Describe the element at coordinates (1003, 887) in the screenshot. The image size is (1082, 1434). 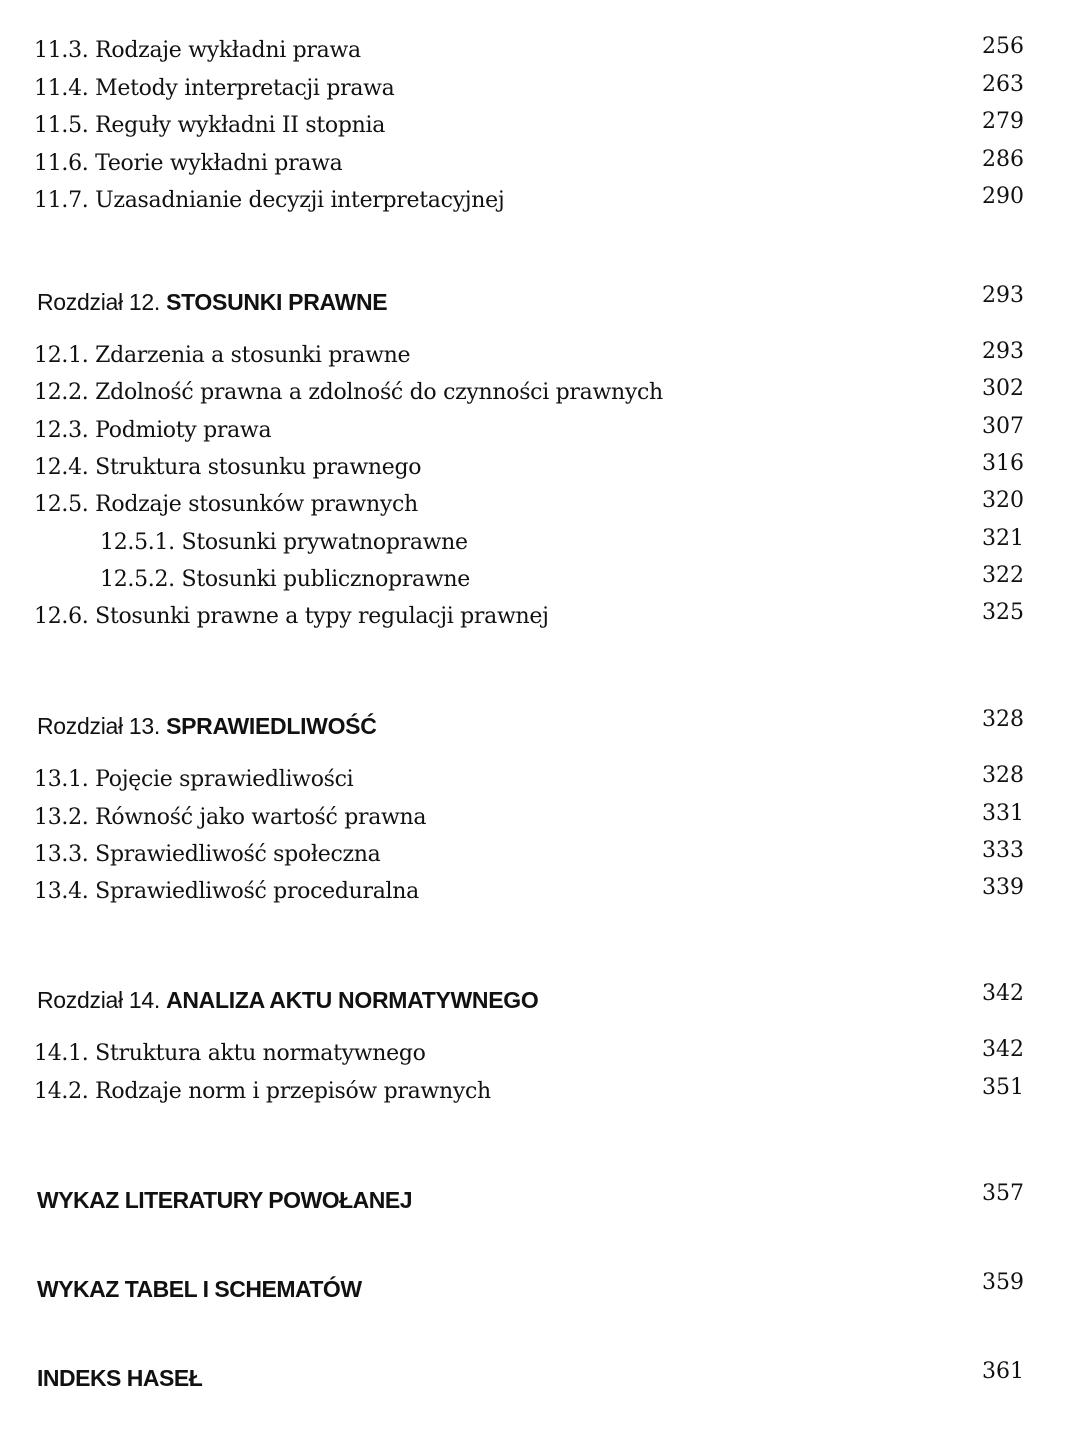
I see `toc-page-number: 339` at that location.